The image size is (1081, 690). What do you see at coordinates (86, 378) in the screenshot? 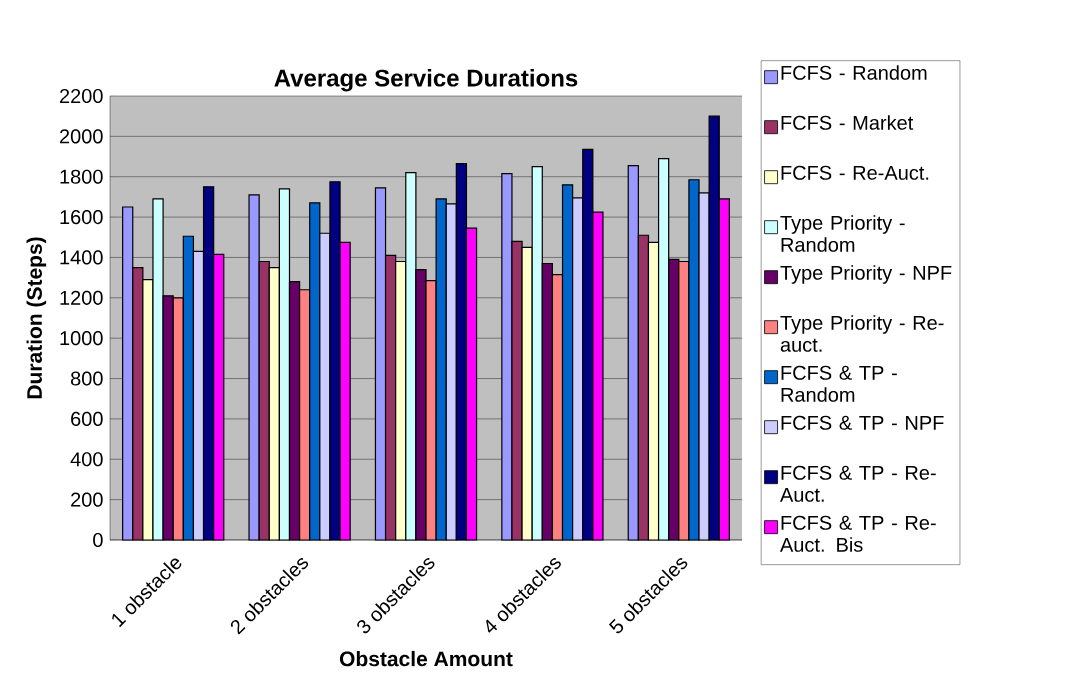
I see `y-tick-label: 800` at bounding box center [86, 378].